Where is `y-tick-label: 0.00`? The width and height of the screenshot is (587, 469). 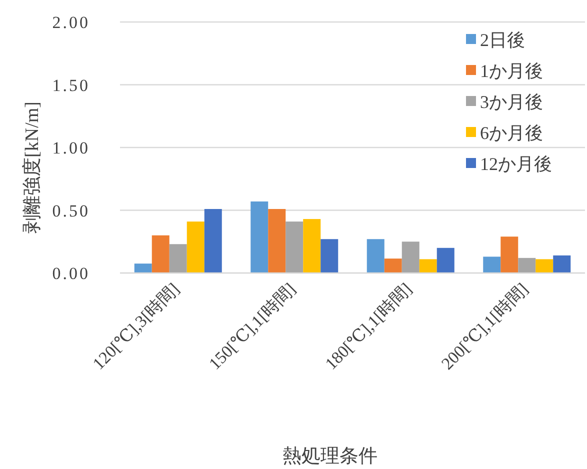 y-tick-label: 0.00 is located at coordinates (71, 273).